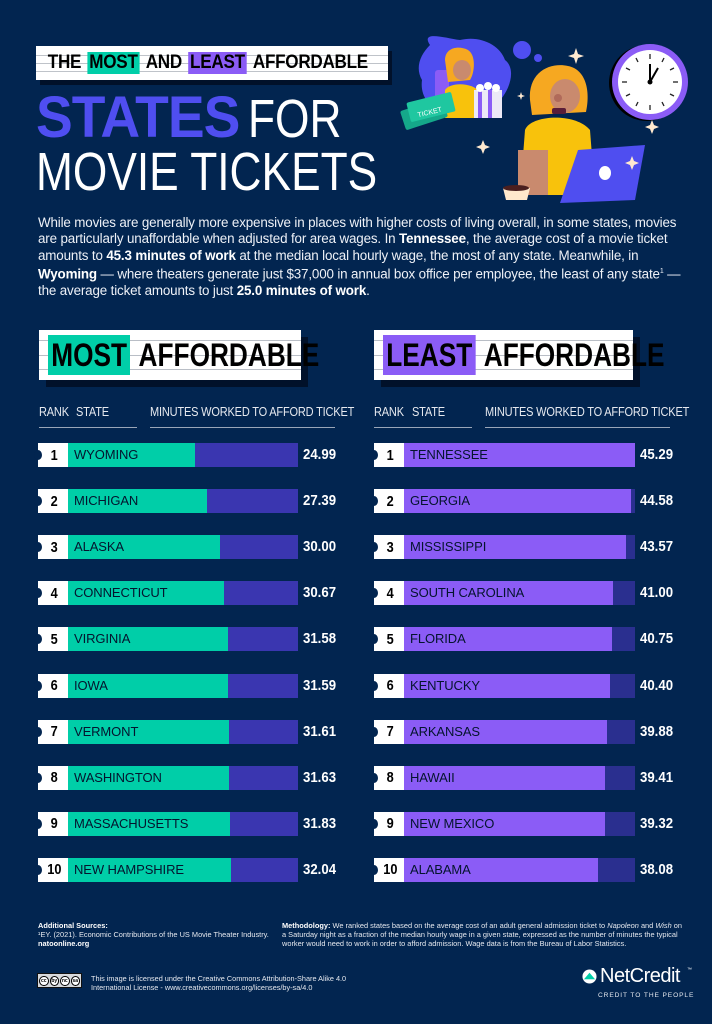  I want to click on bar-track: WYOMING, so click(183, 455).